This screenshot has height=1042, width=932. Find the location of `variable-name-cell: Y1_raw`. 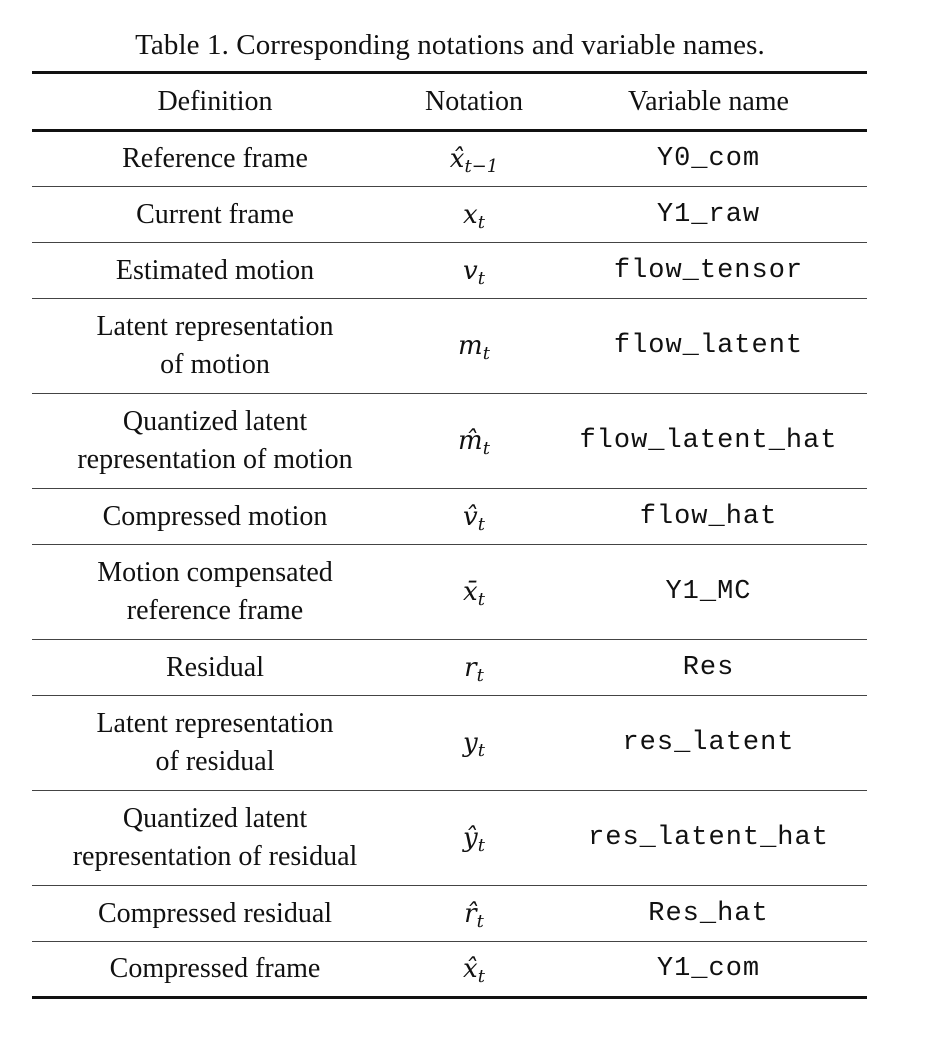

variable-name-cell: Y1_raw is located at coordinates (708, 214).